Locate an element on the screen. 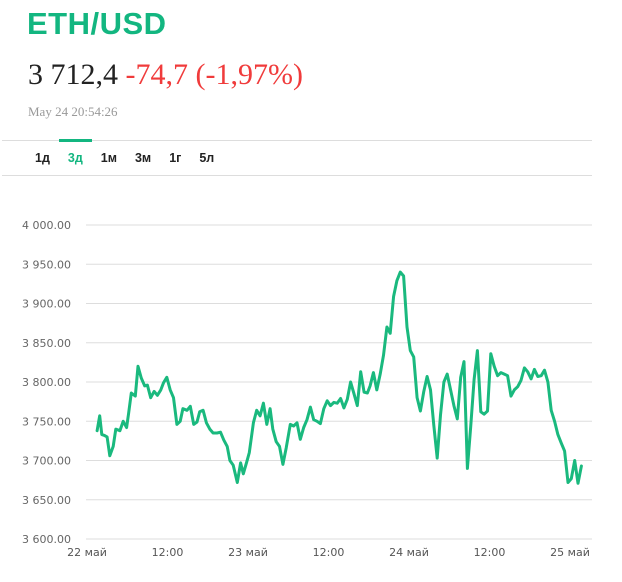 The width and height of the screenshot is (622, 582). y-tick-label: 3 950.00 is located at coordinates (46, 264).